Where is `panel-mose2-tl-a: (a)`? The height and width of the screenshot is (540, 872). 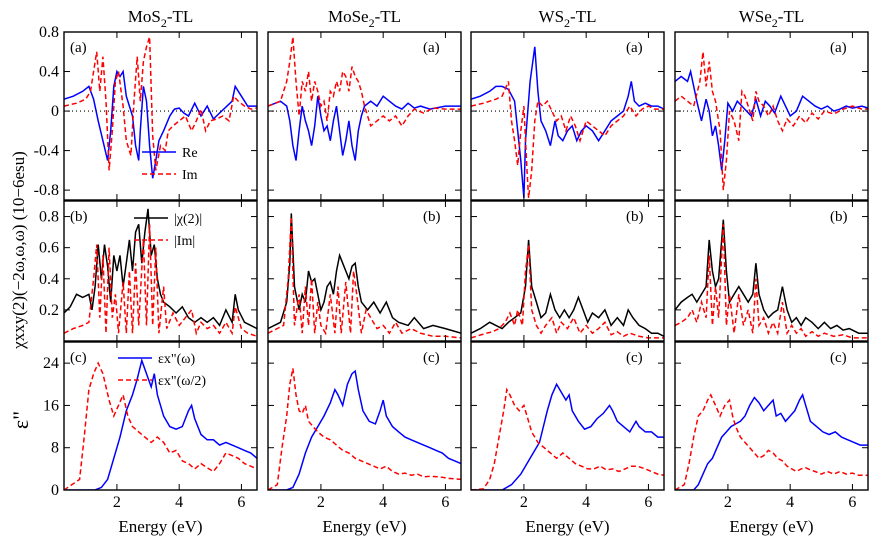 panel-mose2-tl-a: (a) is located at coordinates (364, 116).